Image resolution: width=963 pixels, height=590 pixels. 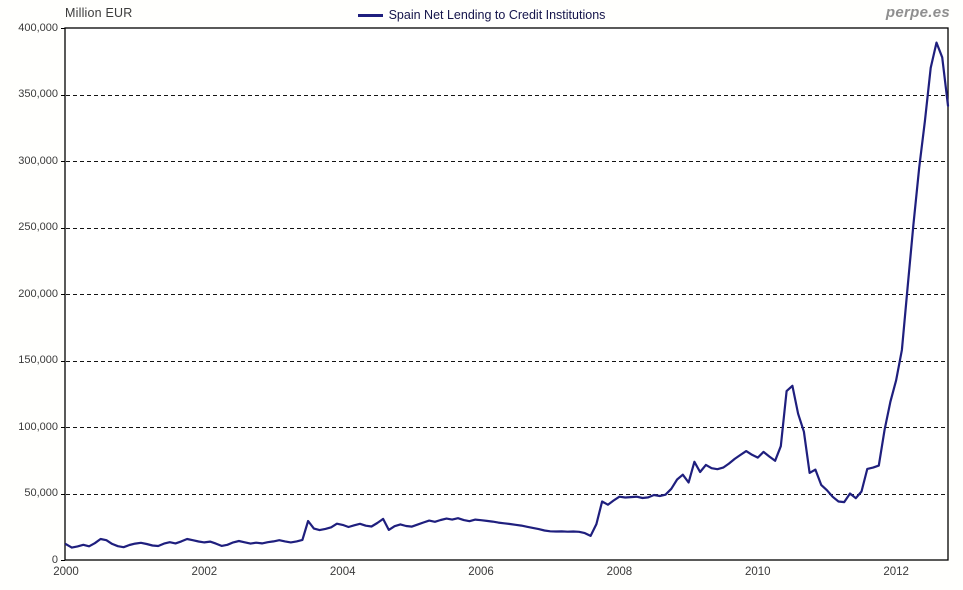 What do you see at coordinates (896, 572) in the screenshot?
I see `x-axis-label: 2012` at bounding box center [896, 572].